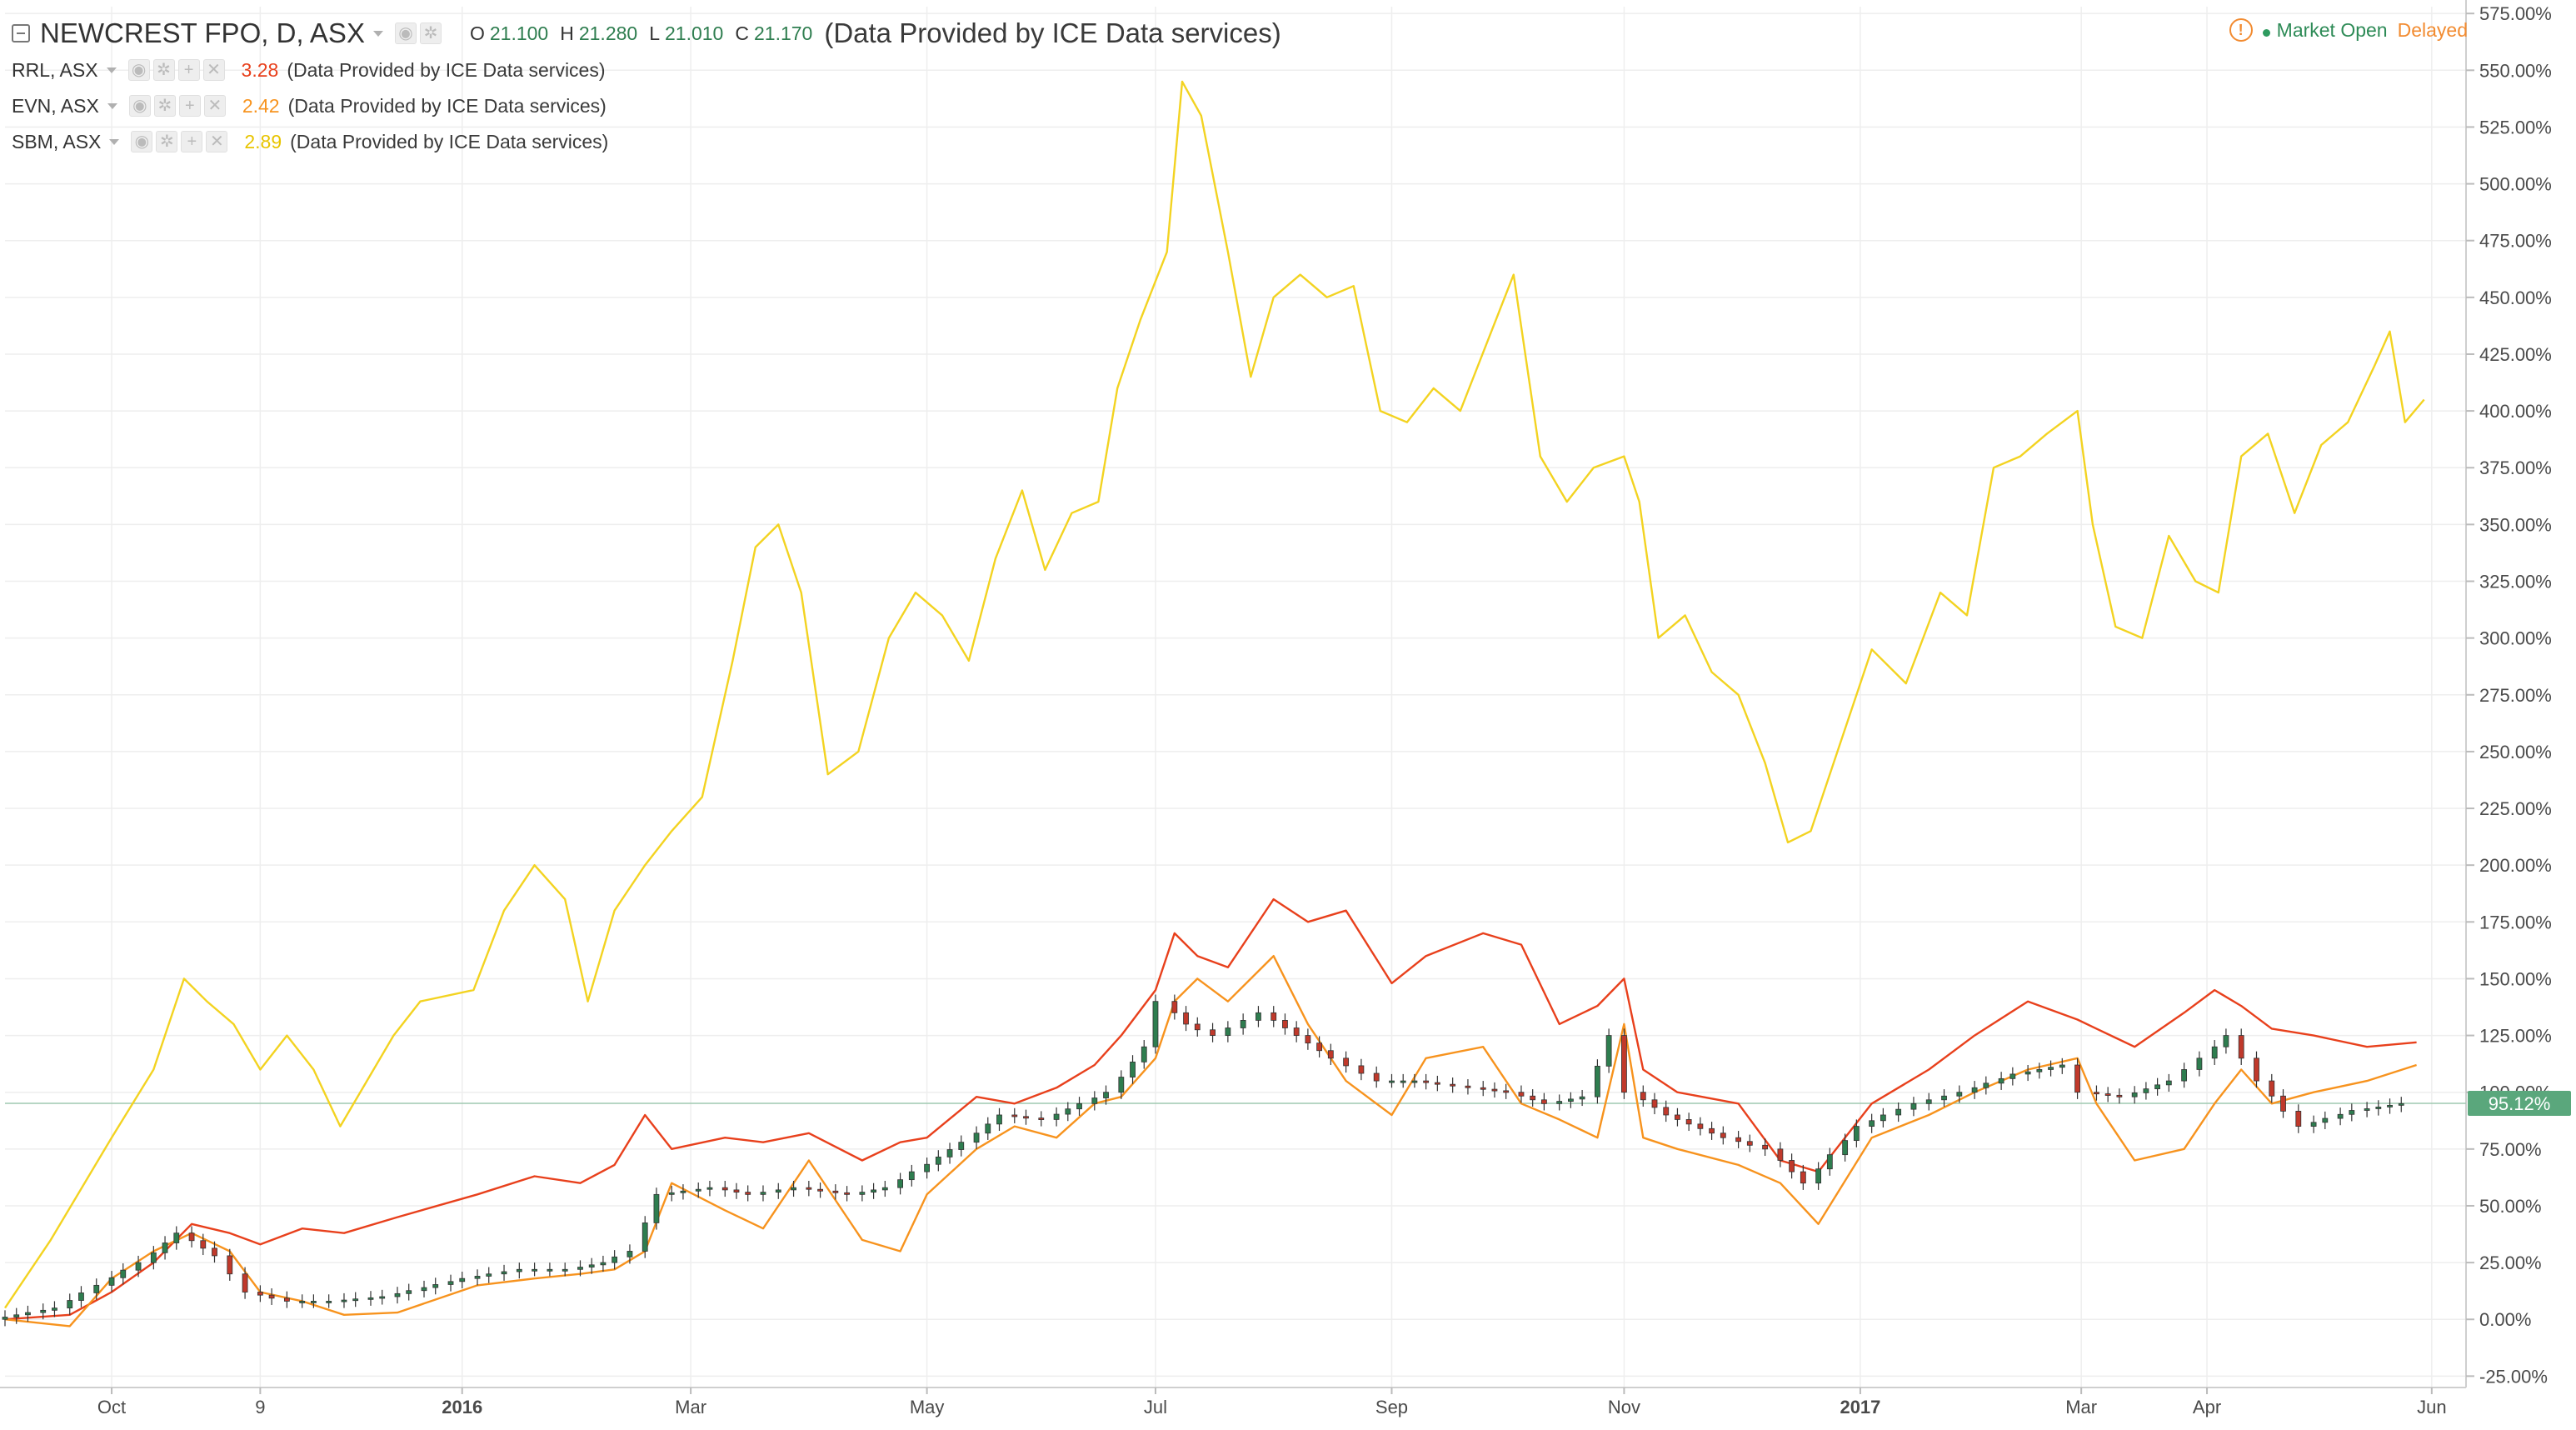  Describe the element at coordinates (2515, 468) in the screenshot. I see `y-tick-label: 375.00%` at that location.